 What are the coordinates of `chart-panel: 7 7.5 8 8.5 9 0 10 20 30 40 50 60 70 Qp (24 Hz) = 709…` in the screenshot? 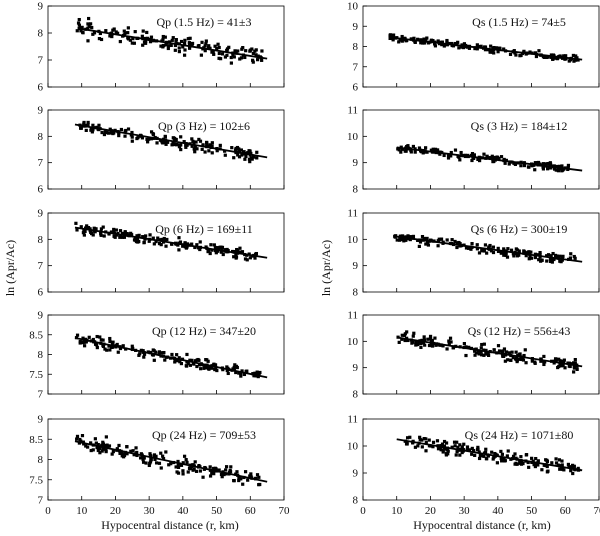 It's located at (159, 466).